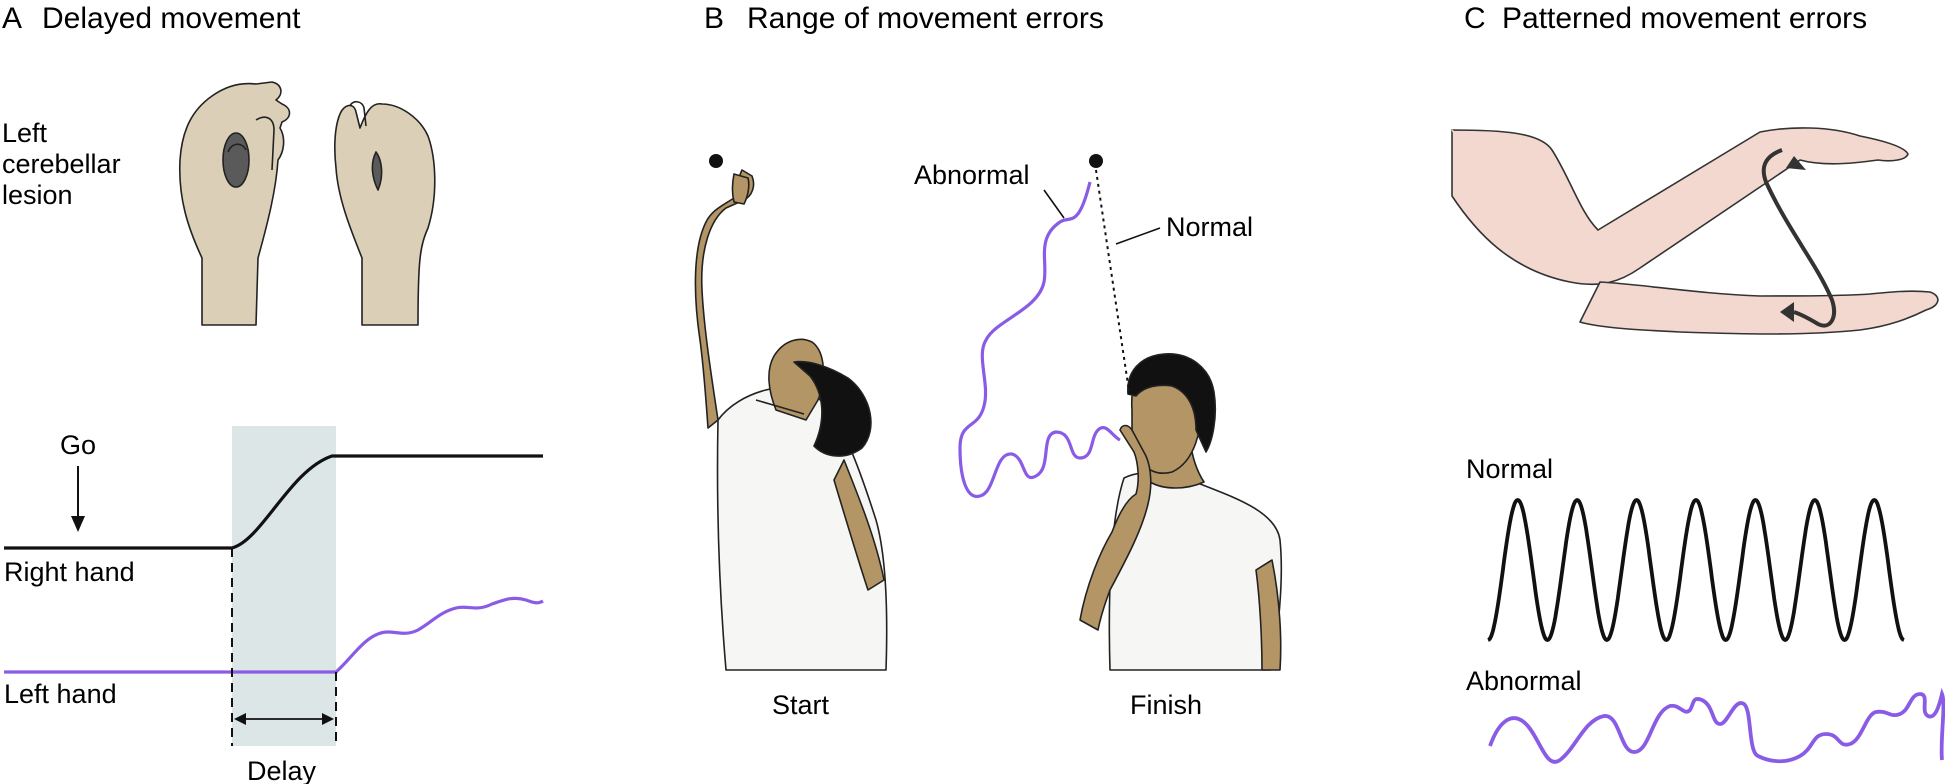 The height and width of the screenshot is (784, 1945). Describe the element at coordinates (1054, 204) in the screenshot. I see `abnormal-leader-line` at that location.